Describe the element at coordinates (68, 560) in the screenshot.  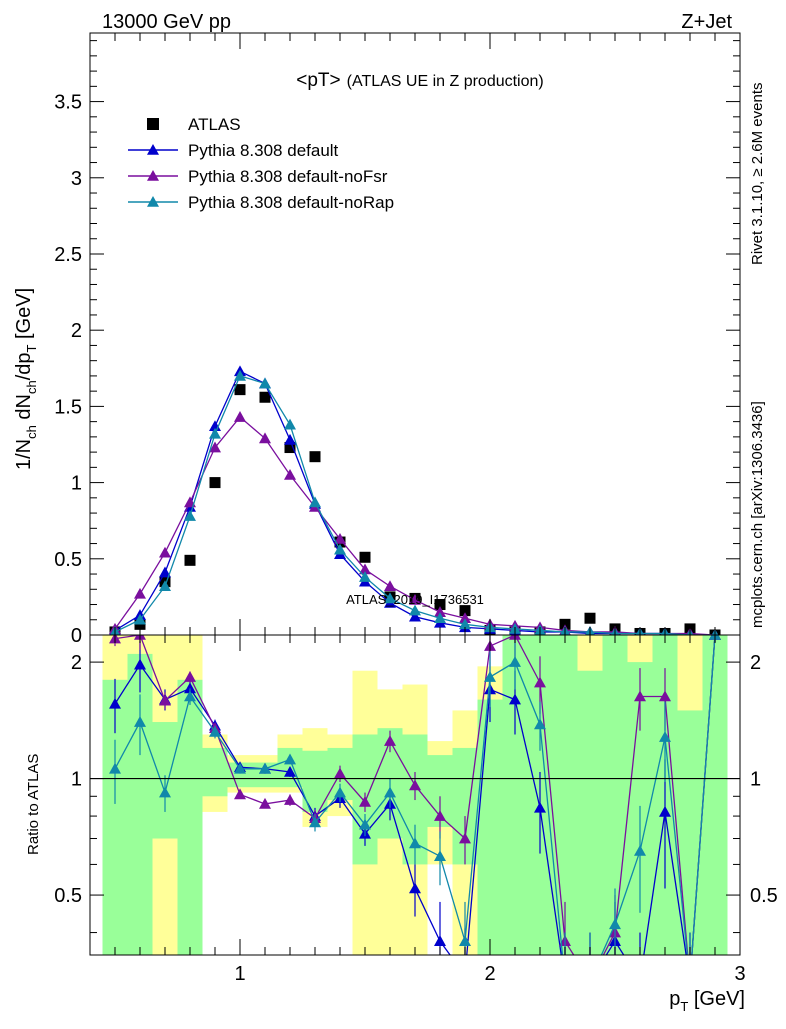
I see `main-y-tick-label: 0.5` at that location.